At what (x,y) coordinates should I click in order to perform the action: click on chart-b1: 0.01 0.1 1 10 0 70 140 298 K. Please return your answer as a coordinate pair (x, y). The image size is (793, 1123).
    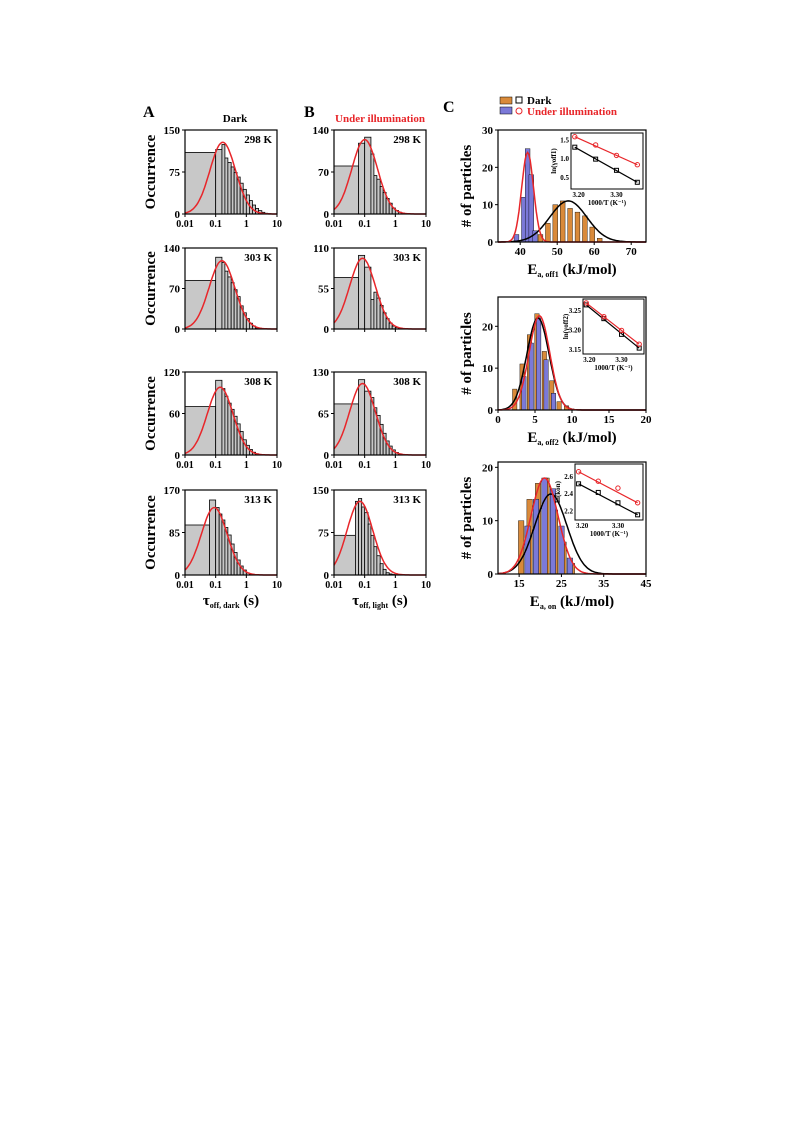
    Looking at the image, I should click on (372, 177).